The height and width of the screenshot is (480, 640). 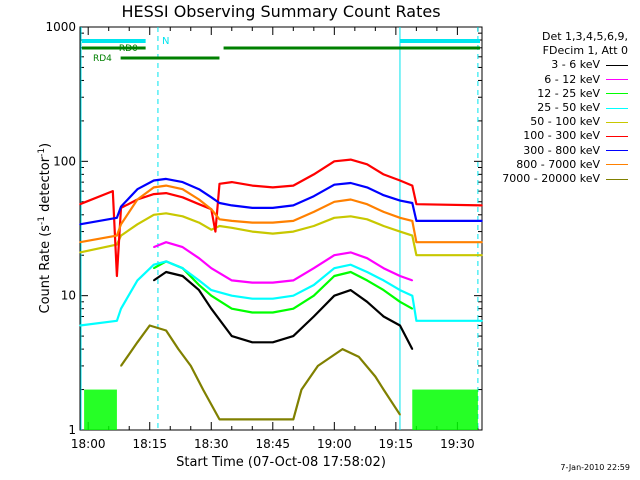 I want to click on x-tick-label: 18:15, so click(x=149, y=444).